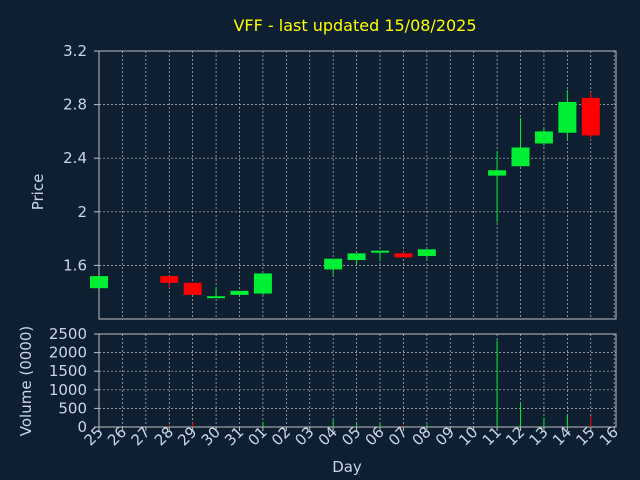 Image resolution: width=640 pixels, height=480 pixels. What do you see at coordinates (72, 408) in the screenshot?
I see `volume-tick-label: 500` at bounding box center [72, 408].